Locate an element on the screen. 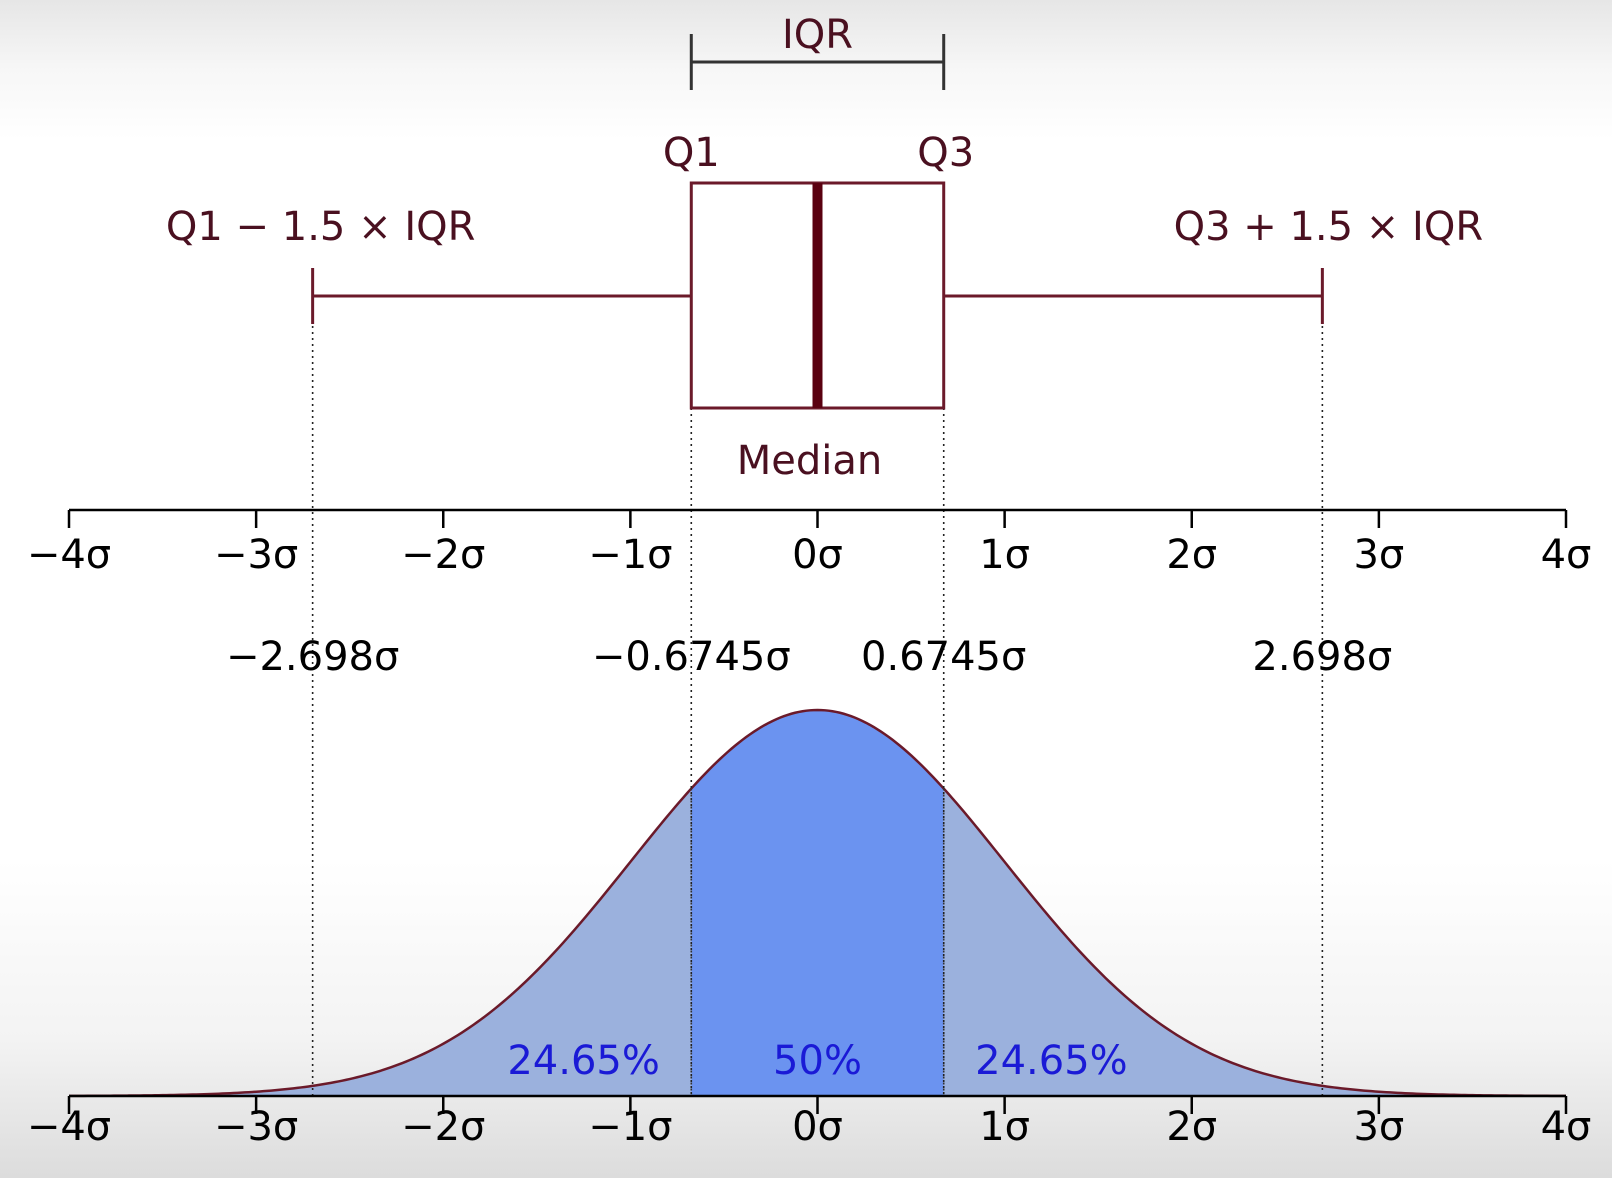 The image size is (1612, 1178). marker-value-label: −2.698σ is located at coordinates (312, 657).